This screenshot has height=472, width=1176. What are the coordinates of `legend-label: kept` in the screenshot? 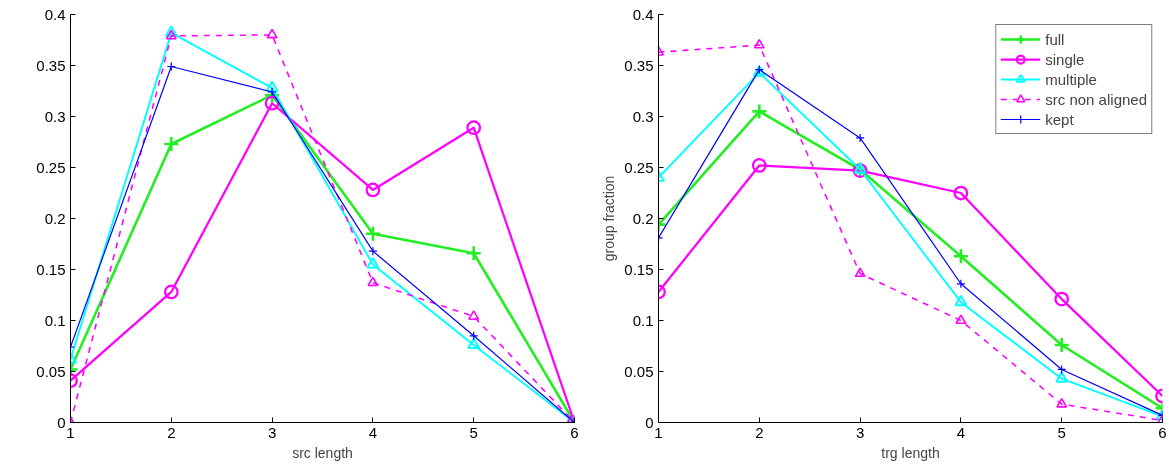 It's located at (1059, 119).